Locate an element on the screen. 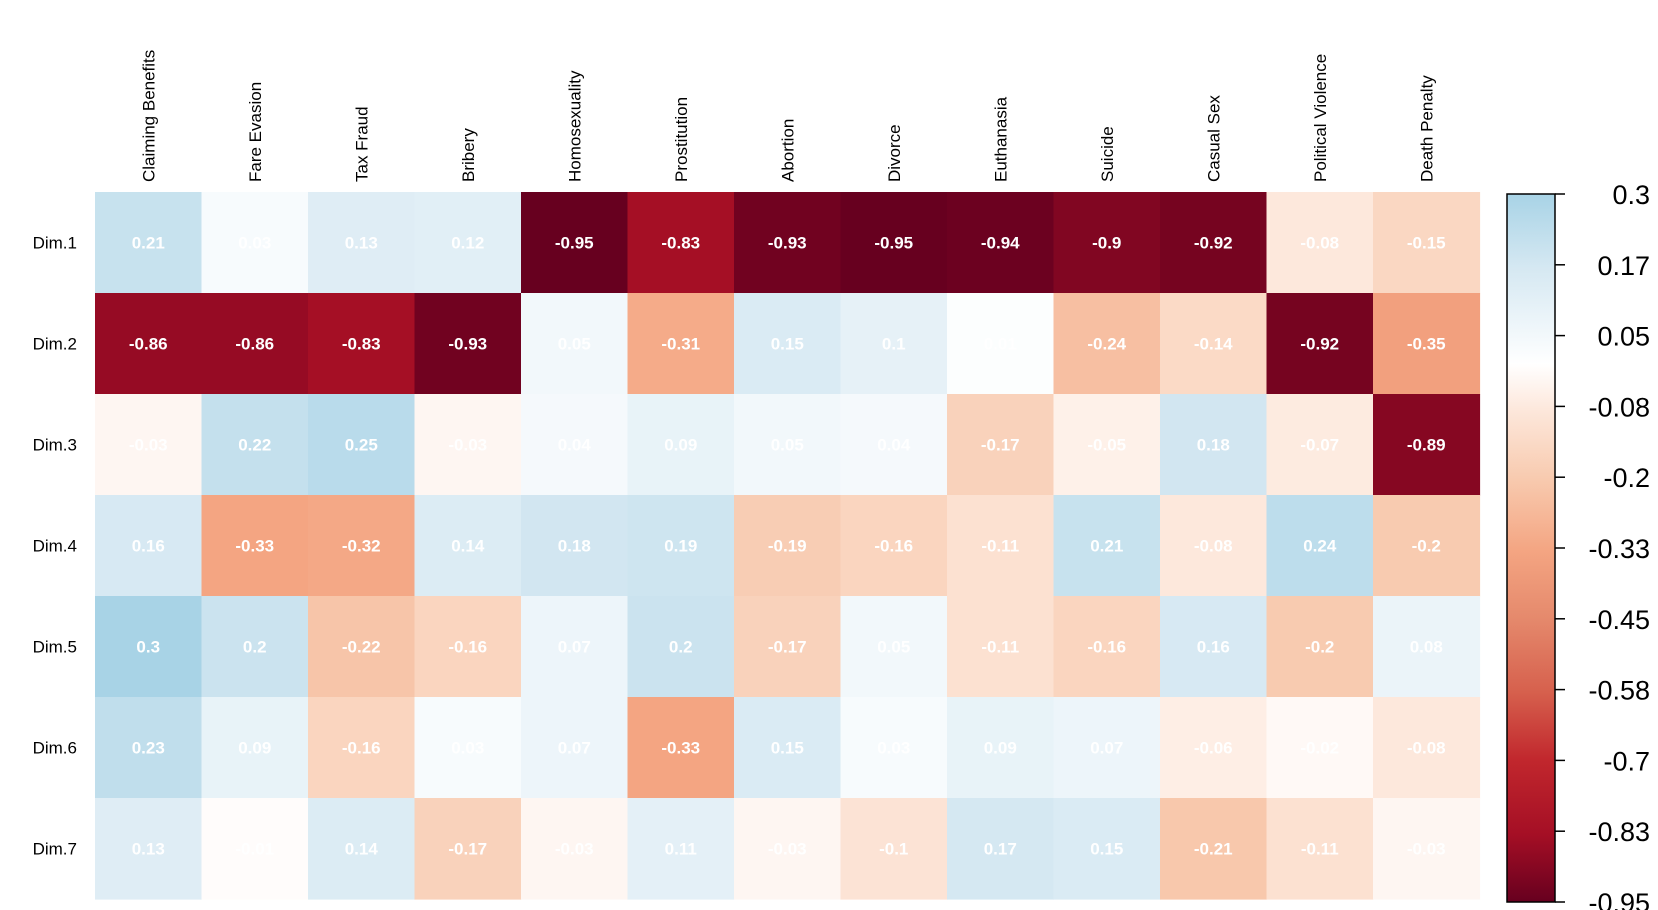  cell-value-label: -0.93 is located at coordinates (467, 344).